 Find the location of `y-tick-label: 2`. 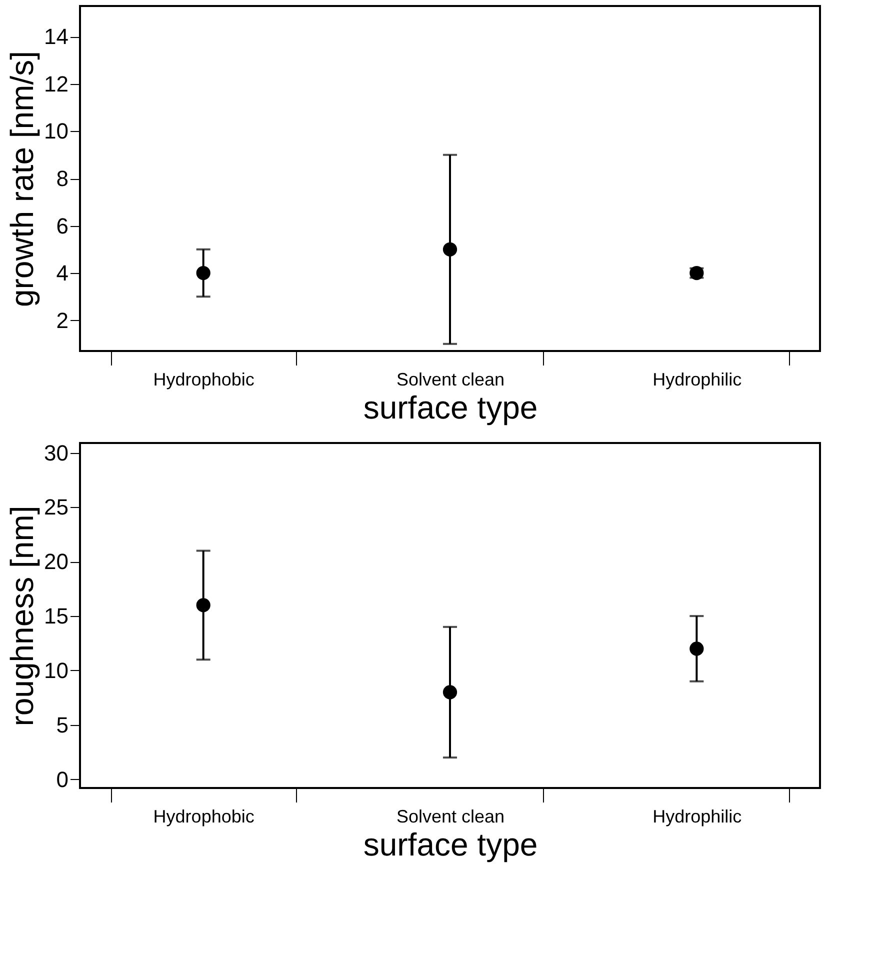

y-tick-label: 2 is located at coordinates (62, 320).